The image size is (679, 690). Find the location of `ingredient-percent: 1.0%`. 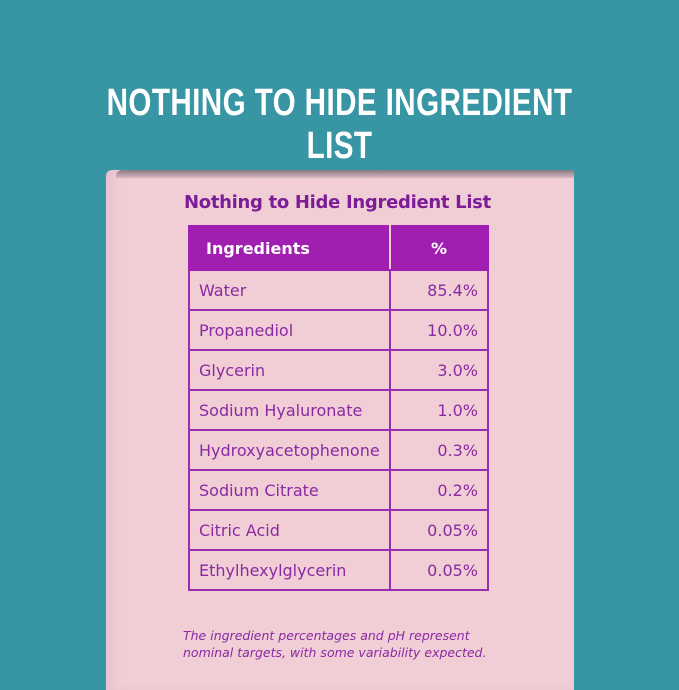

ingredient-percent: 1.0% is located at coordinates (439, 410).